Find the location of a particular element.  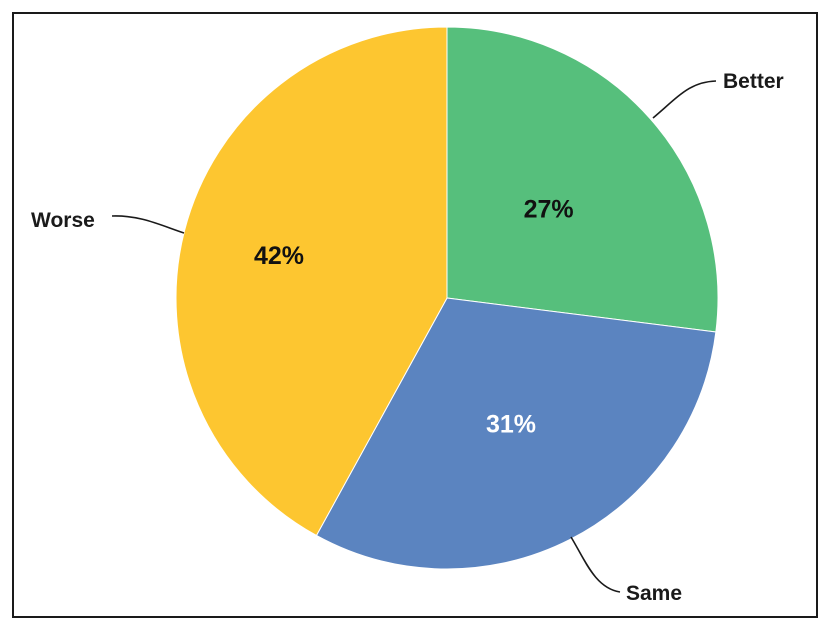

slice-value-label-better: 27% is located at coordinates (549, 209).